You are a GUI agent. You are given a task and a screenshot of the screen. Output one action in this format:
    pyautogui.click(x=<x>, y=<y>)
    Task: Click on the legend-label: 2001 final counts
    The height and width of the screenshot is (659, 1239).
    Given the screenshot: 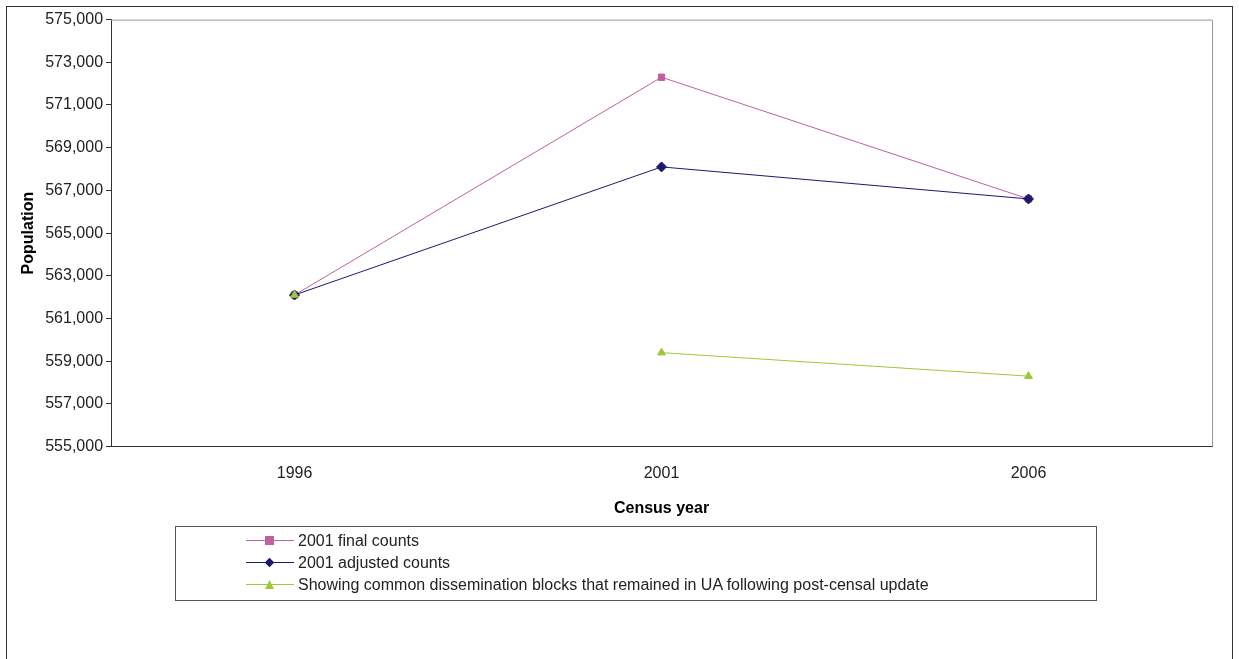 What is the action you would take?
    pyautogui.click(x=358, y=541)
    